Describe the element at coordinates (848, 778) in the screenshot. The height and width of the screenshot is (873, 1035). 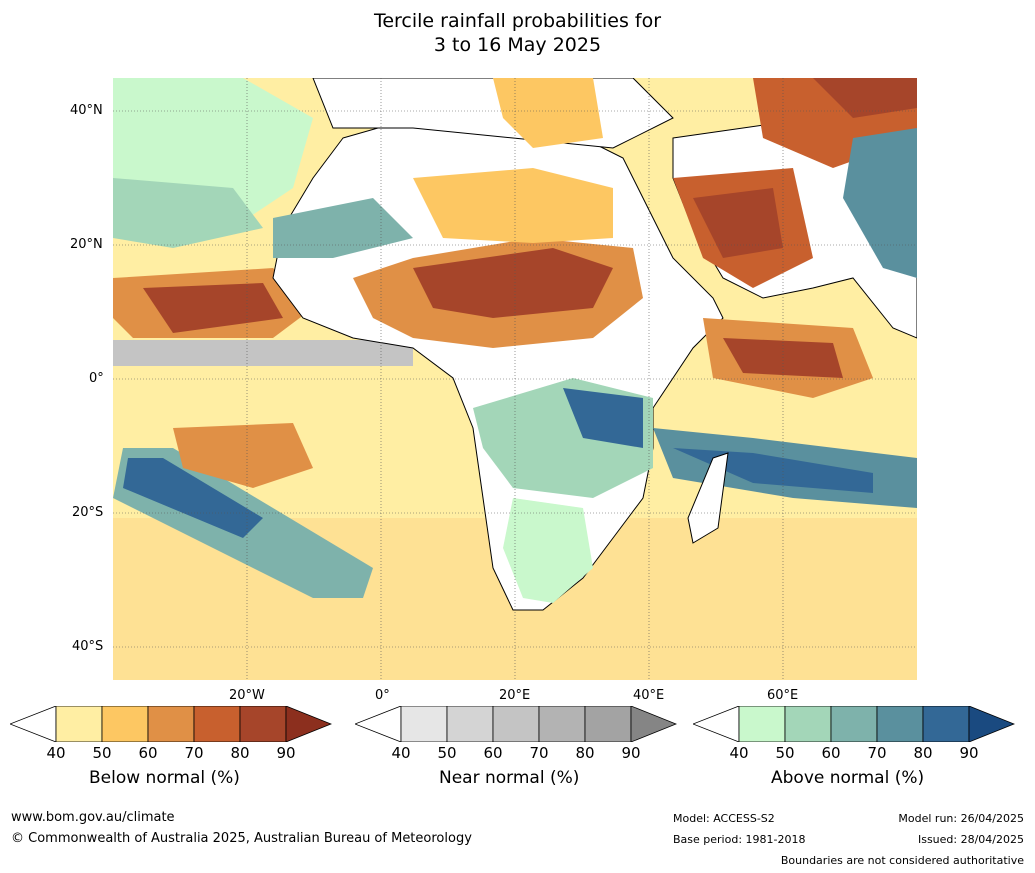
I see `above-normal-label: Above normal (%)` at that location.